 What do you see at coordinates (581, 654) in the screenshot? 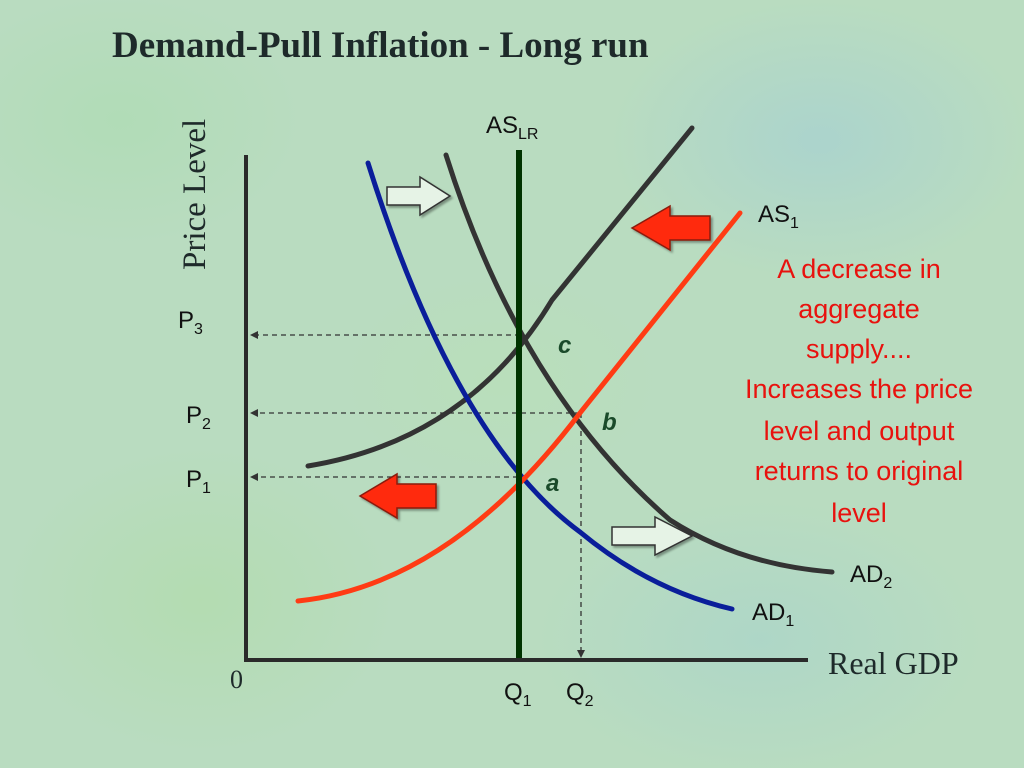
I see `q2-guide-arrowhead` at bounding box center [581, 654].